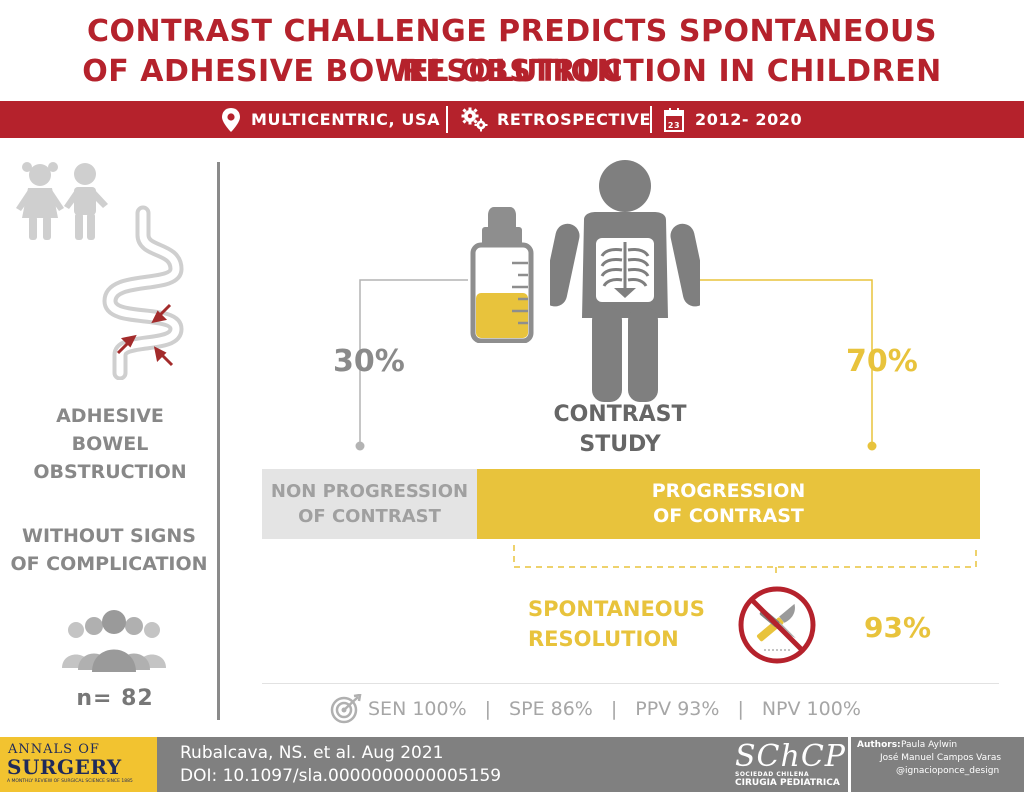 The width and height of the screenshot is (1024, 792). I want to click on condition-line-1: ADHESIVE, so click(110, 416).